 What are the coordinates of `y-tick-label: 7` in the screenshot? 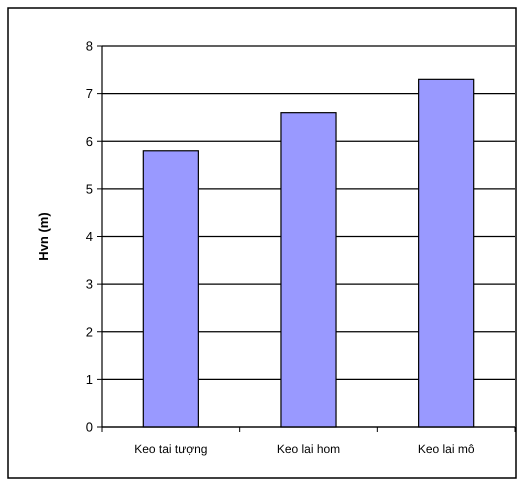 It's located at (89, 94).